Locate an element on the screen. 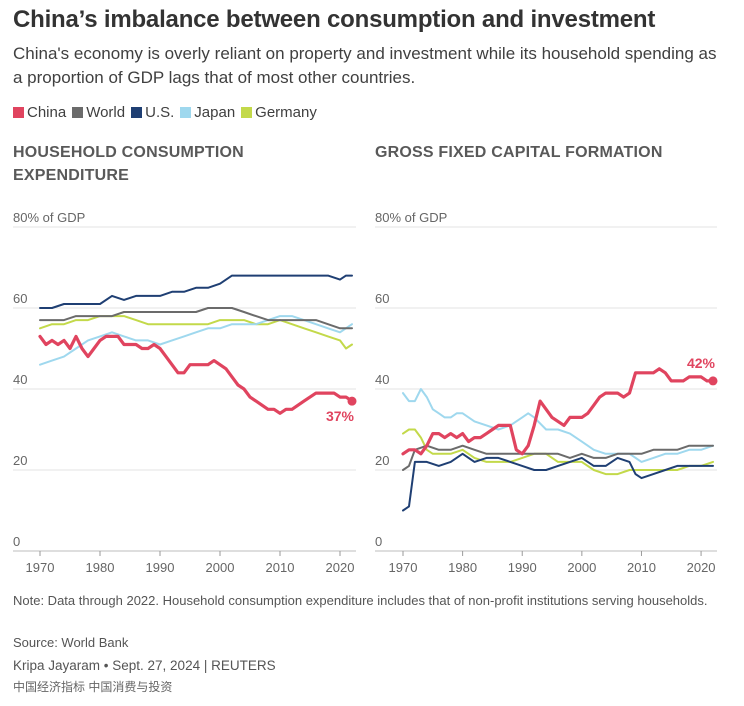 The image size is (744, 706). legend: China World U.S. Japan Germany is located at coordinates (168, 112).